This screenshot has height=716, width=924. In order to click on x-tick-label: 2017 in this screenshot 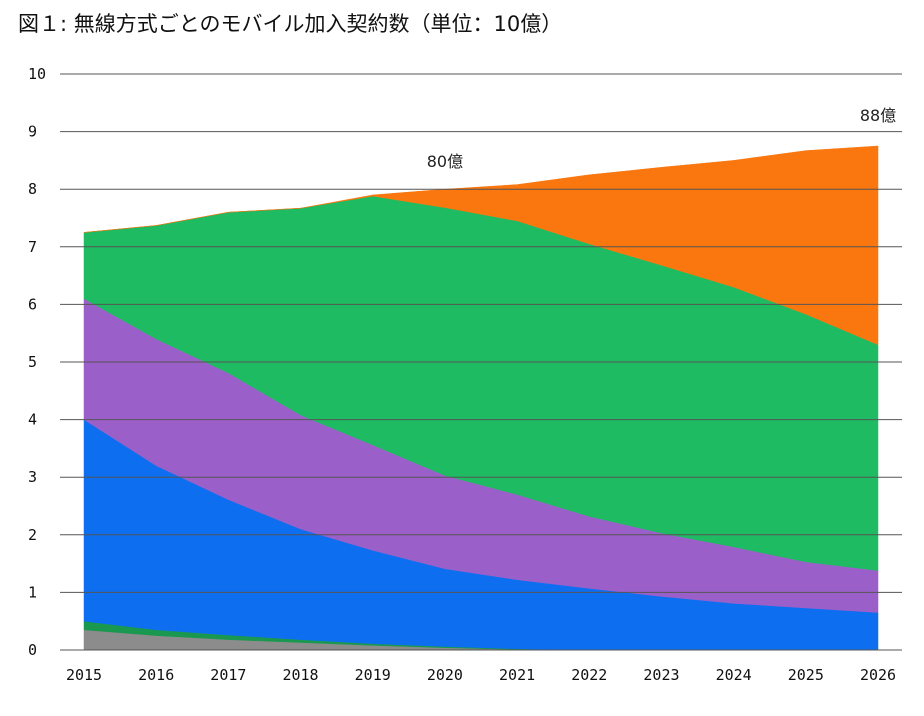, I will do `click(228, 675)`.